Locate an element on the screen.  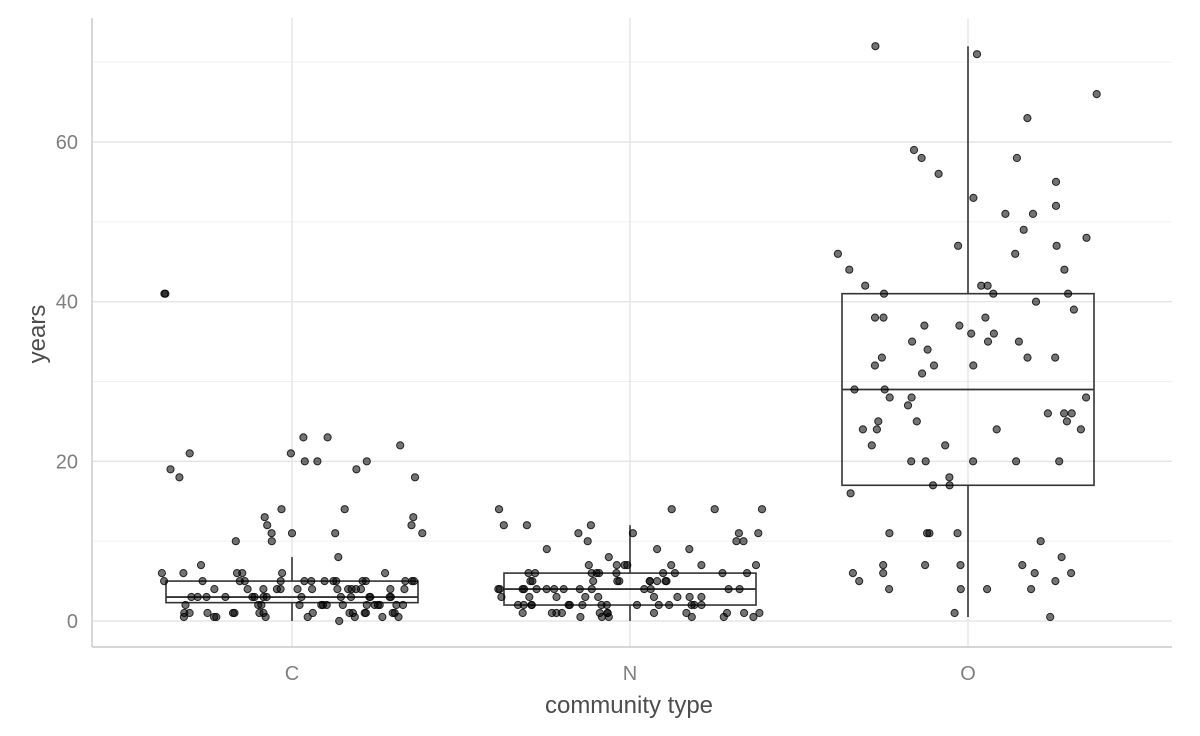
box-iqr is located at coordinates (292, 592).